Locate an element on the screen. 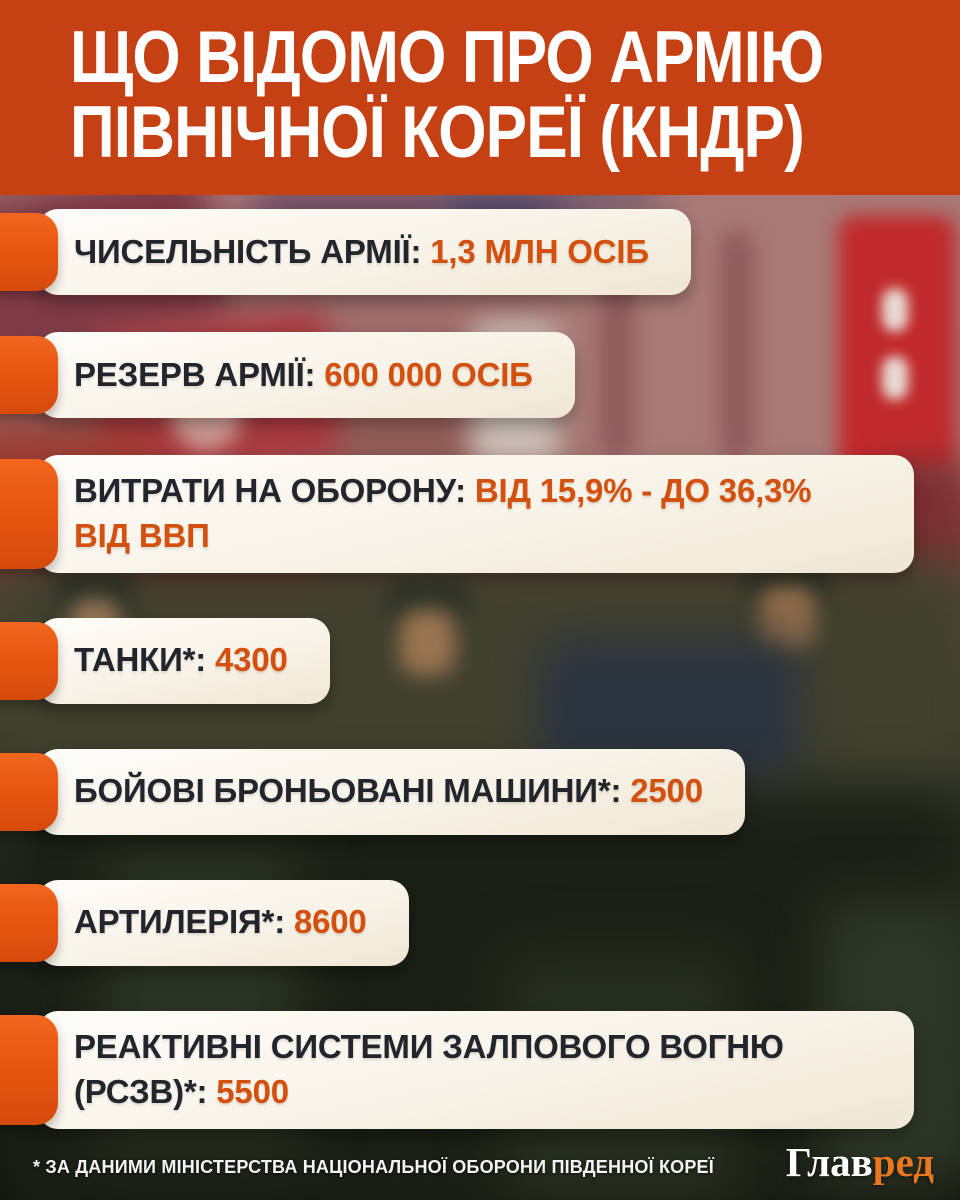  card-text: ТАНКИ*: 4300 is located at coordinates (181, 660).